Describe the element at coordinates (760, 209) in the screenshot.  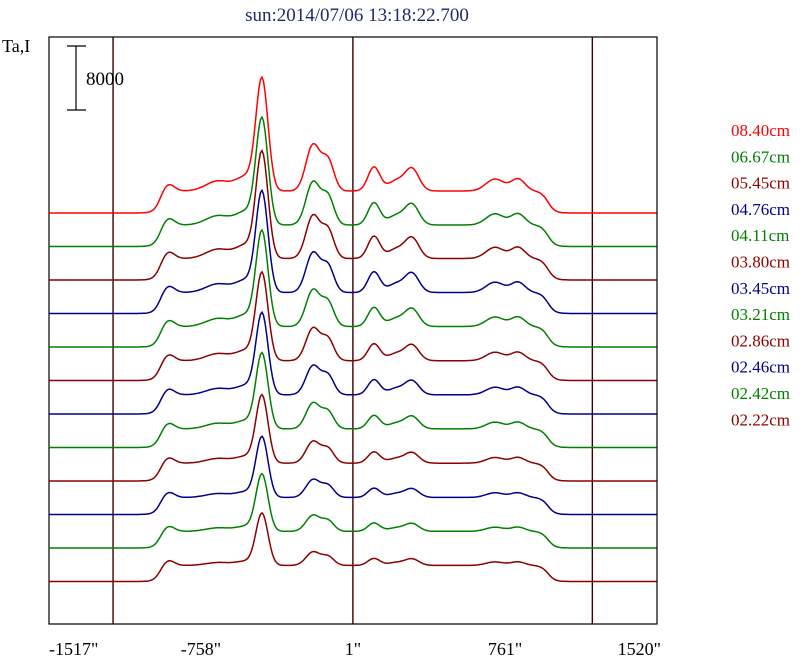
I see `legend-entry: 04.76cm` at that location.